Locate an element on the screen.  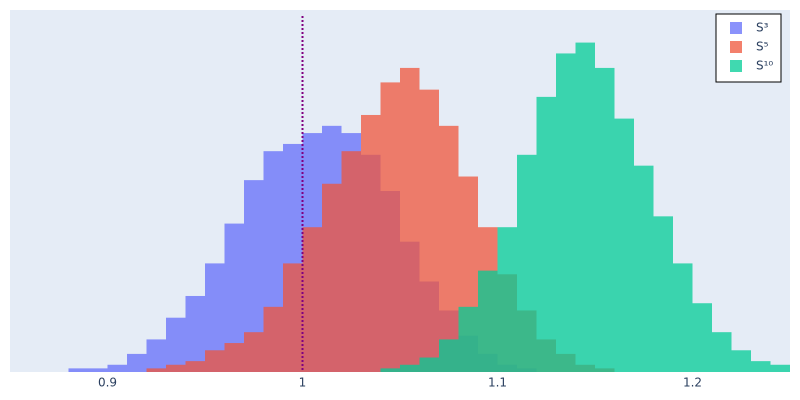
x-tick-label: 0.9 is located at coordinates (107, 383).